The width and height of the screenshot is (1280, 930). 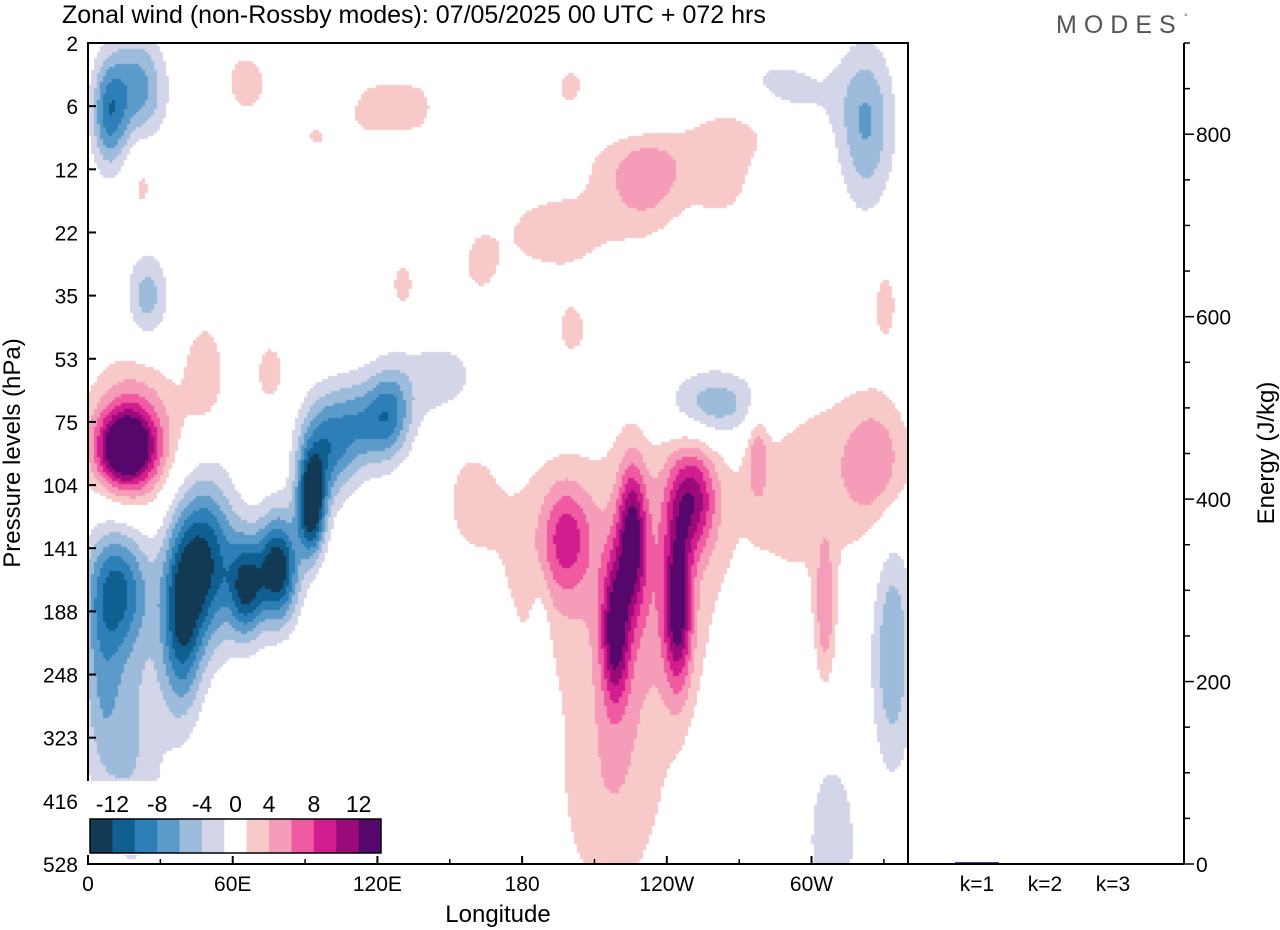 I want to click on y-tick-label: 53, so click(x=66, y=360).